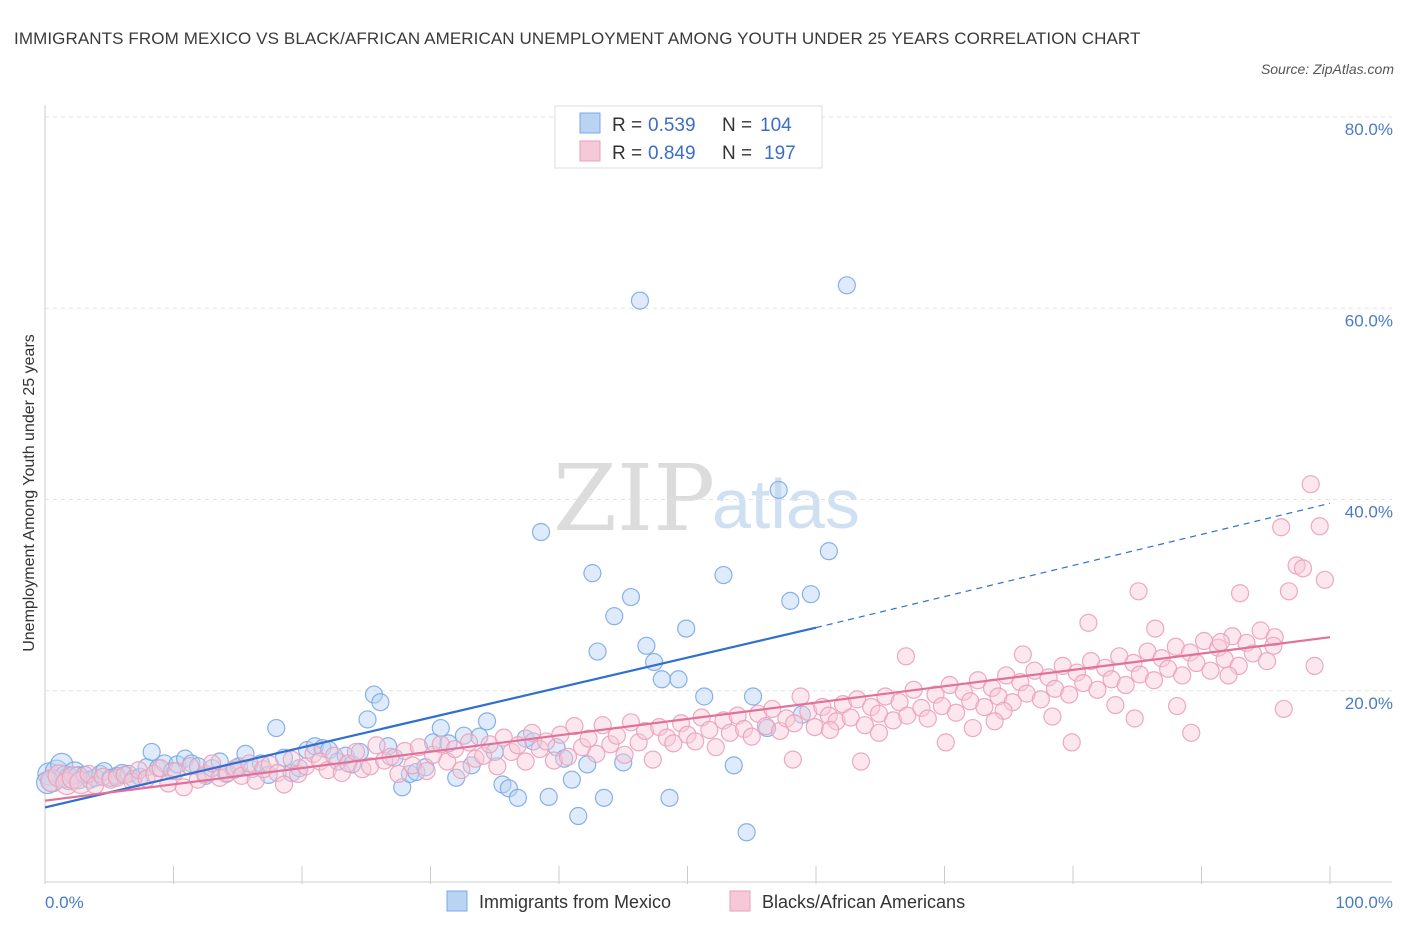 The image size is (1406, 930). I want to click on y-tick-label-0: 20.0%, so click(1369, 703).